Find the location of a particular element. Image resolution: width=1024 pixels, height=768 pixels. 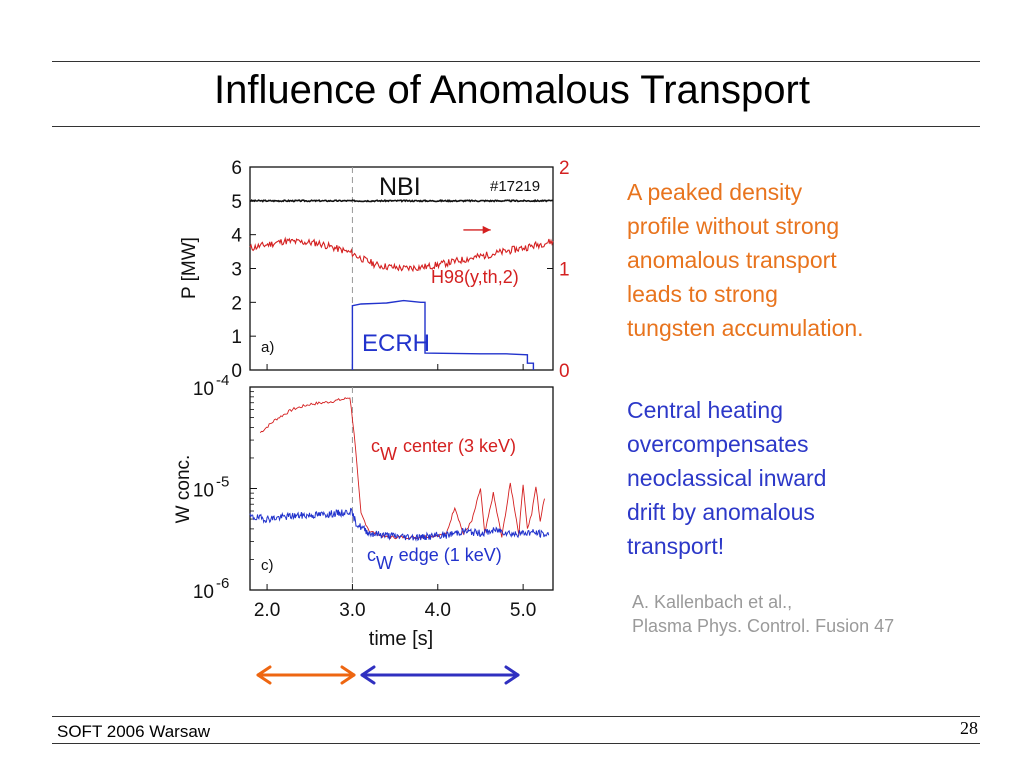

orange-text-line: tungsten accumulation. is located at coordinates (745, 328).